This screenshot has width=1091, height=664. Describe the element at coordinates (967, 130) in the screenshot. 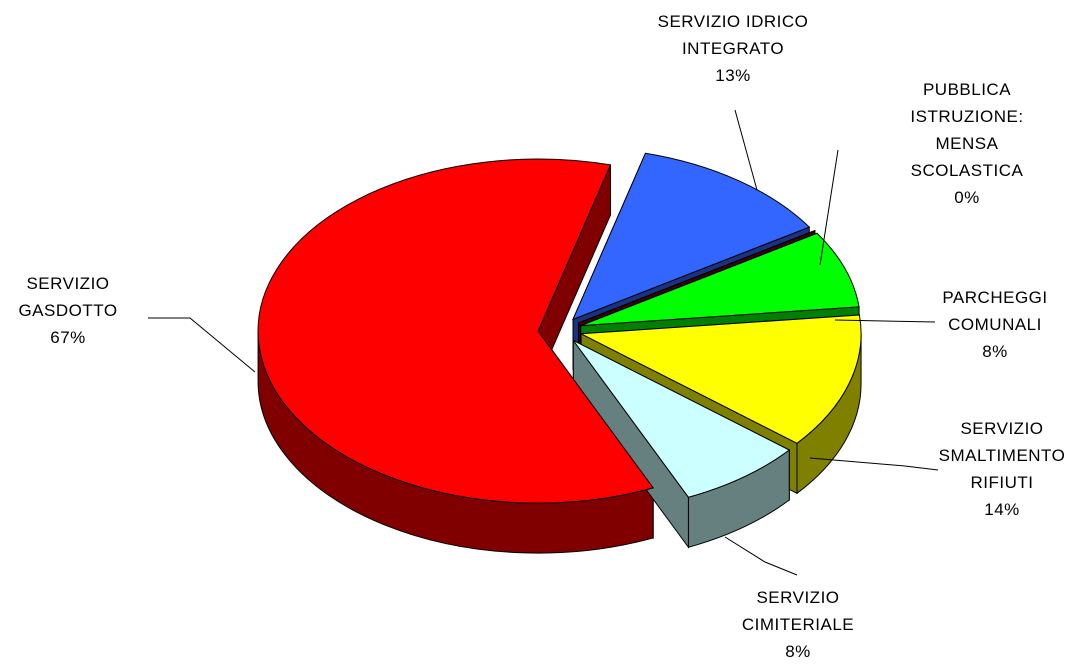

I see `category-label: PUBBLICA ISTRUZIONE: MENSA SCOLASTICA` at that location.